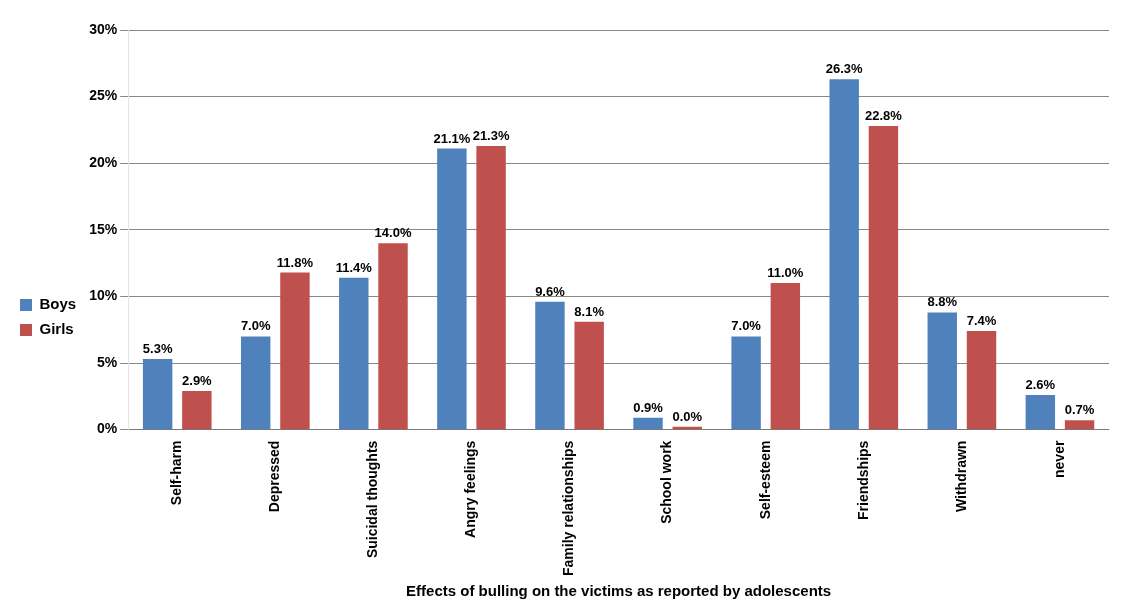 Image resolution: width=1139 pixels, height=610 pixels. What do you see at coordinates (666, 482) in the screenshot?
I see `x-tick-label: School work` at bounding box center [666, 482].